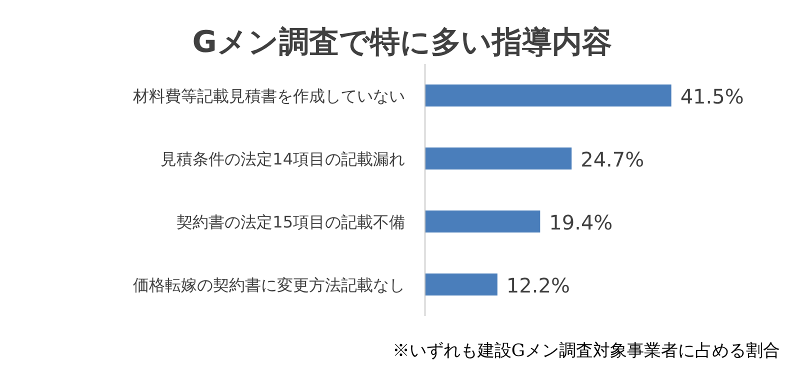  What do you see at coordinates (282, 159) in the screenshot?
I see `category-label: 見積条件の法定14項目の記載漏れ` at bounding box center [282, 159].